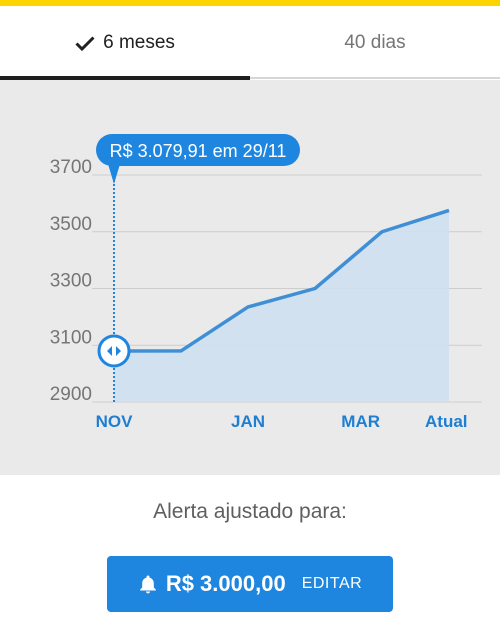  I want to click on top-accent-bar, so click(250, 3).